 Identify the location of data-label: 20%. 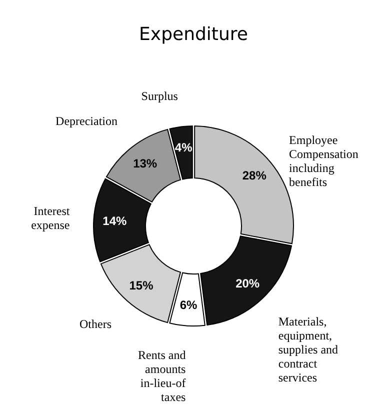
(248, 283).